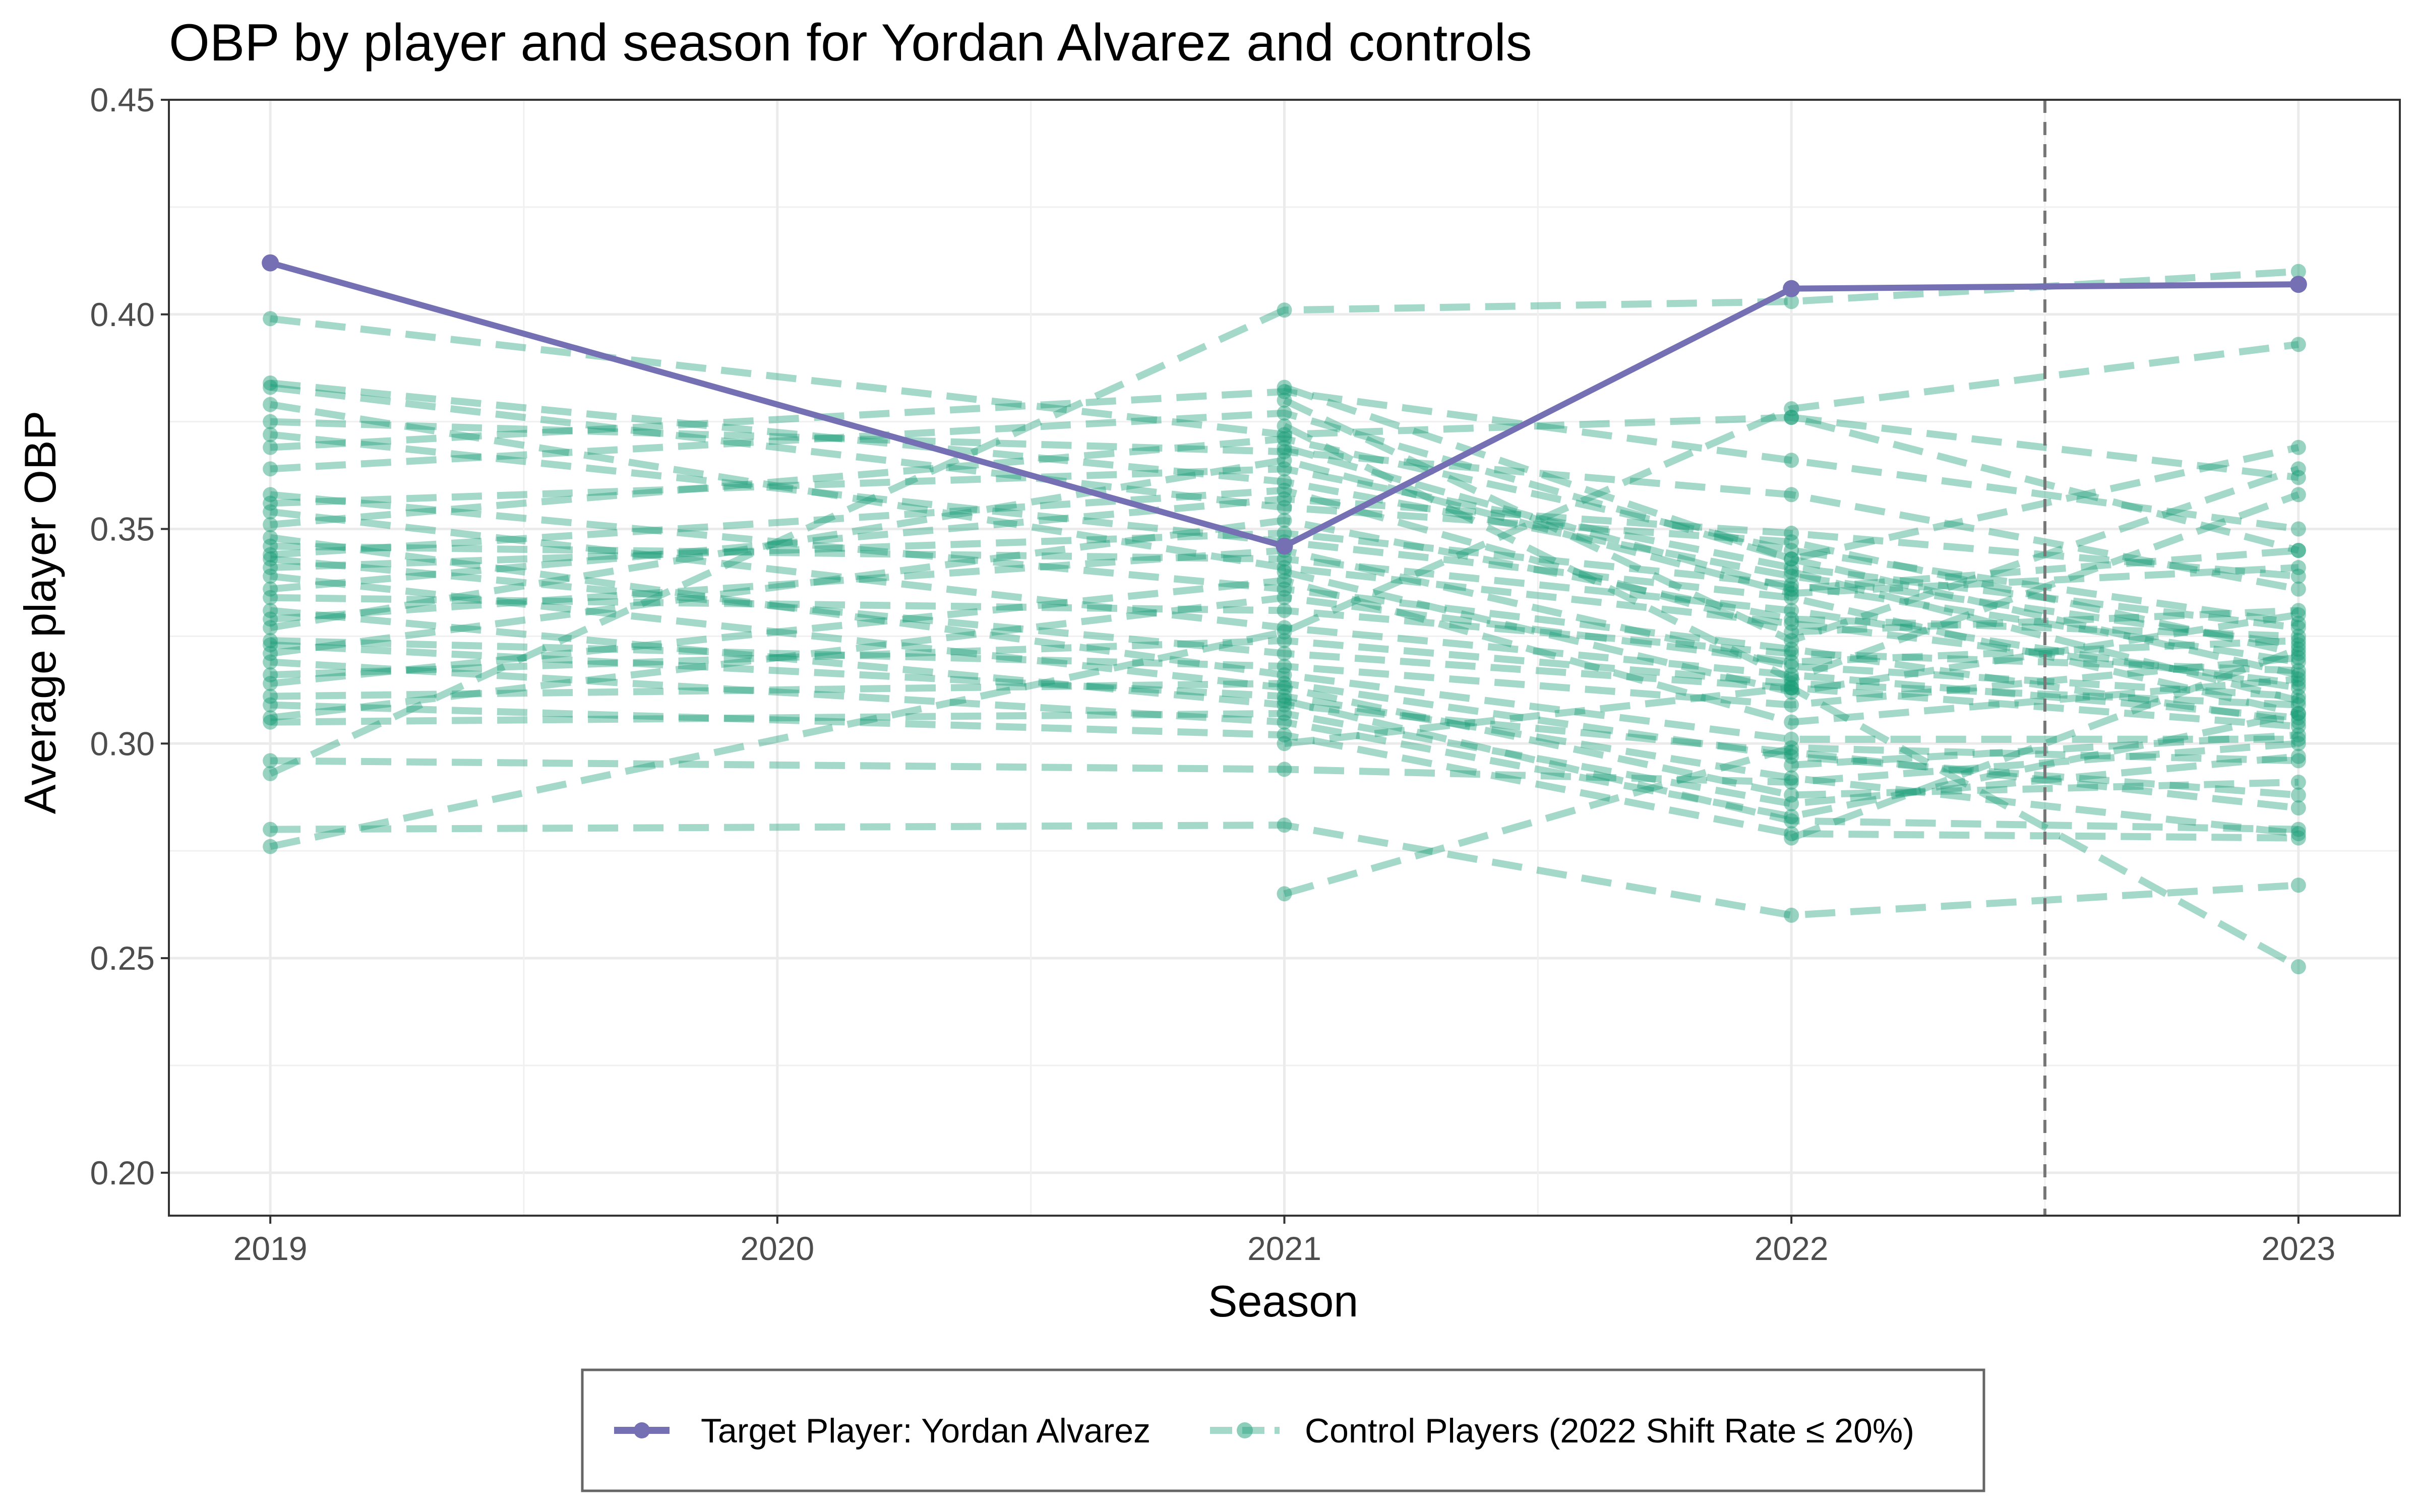  Describe the element at coordinates (1283, 1430) in the screenshot. I see `legend-box` at that location.